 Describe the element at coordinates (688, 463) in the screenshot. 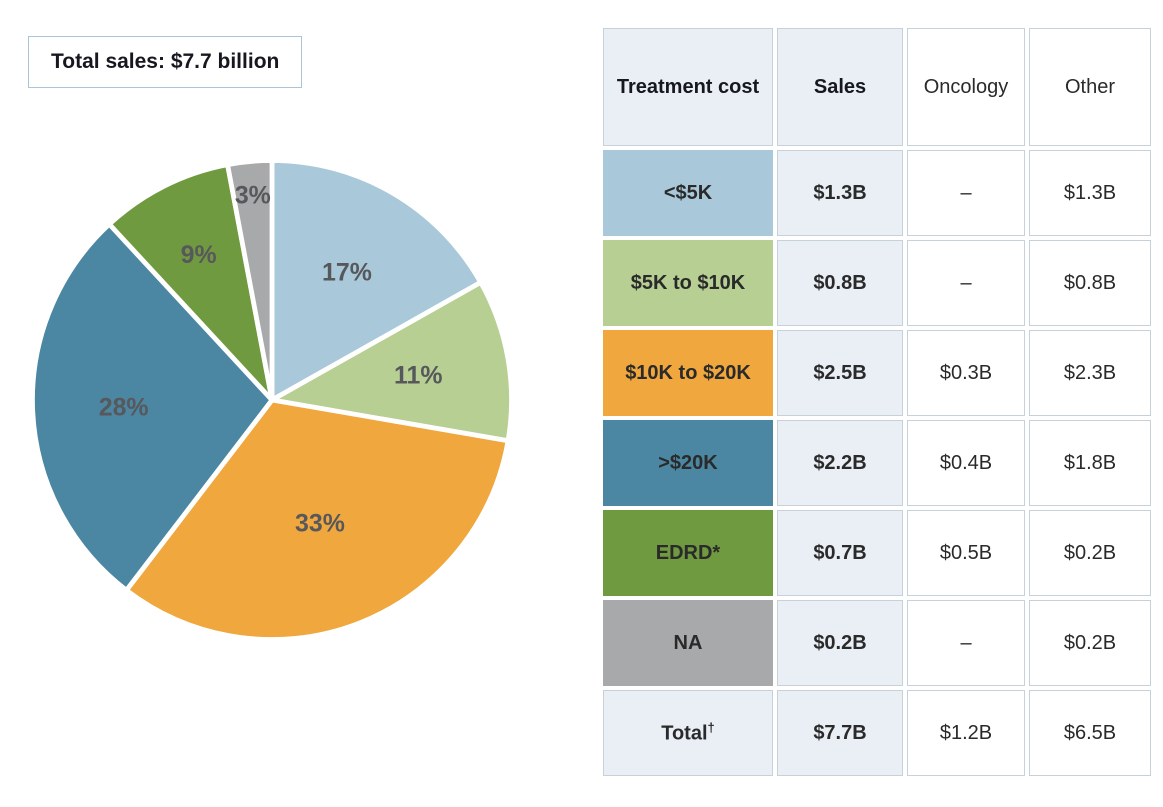

I see `cell-treatment-cost-3: >$20K` at that location.